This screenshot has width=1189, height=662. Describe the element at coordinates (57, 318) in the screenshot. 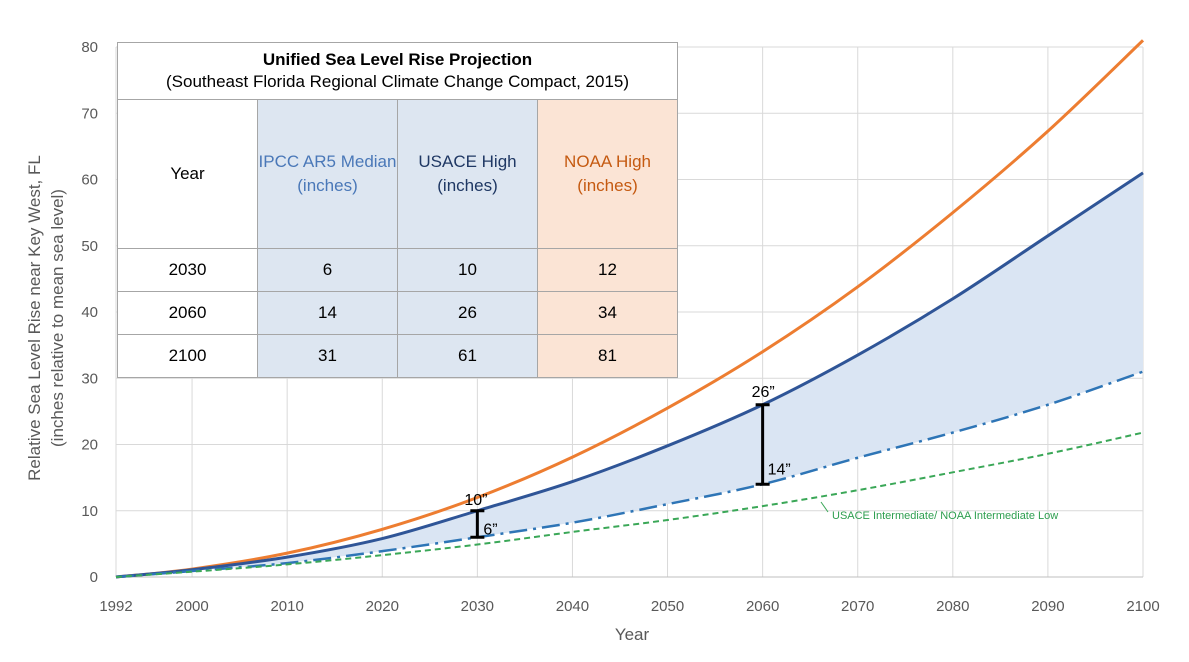

I see `y-axis-subtitle: (inches relative to mean sea level)` at that location.